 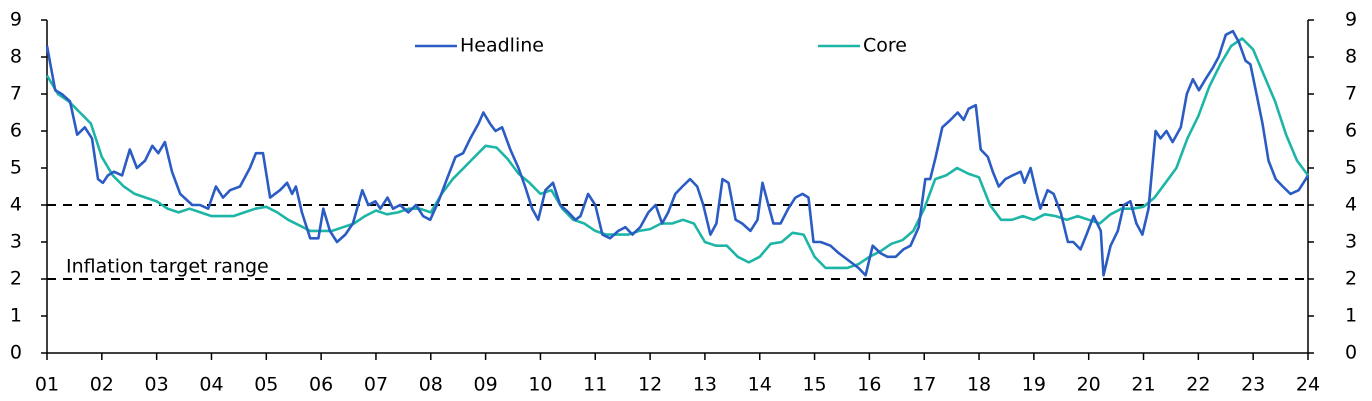 I want to click on y2-tick-label: 4, so click(x=1351, y=205).